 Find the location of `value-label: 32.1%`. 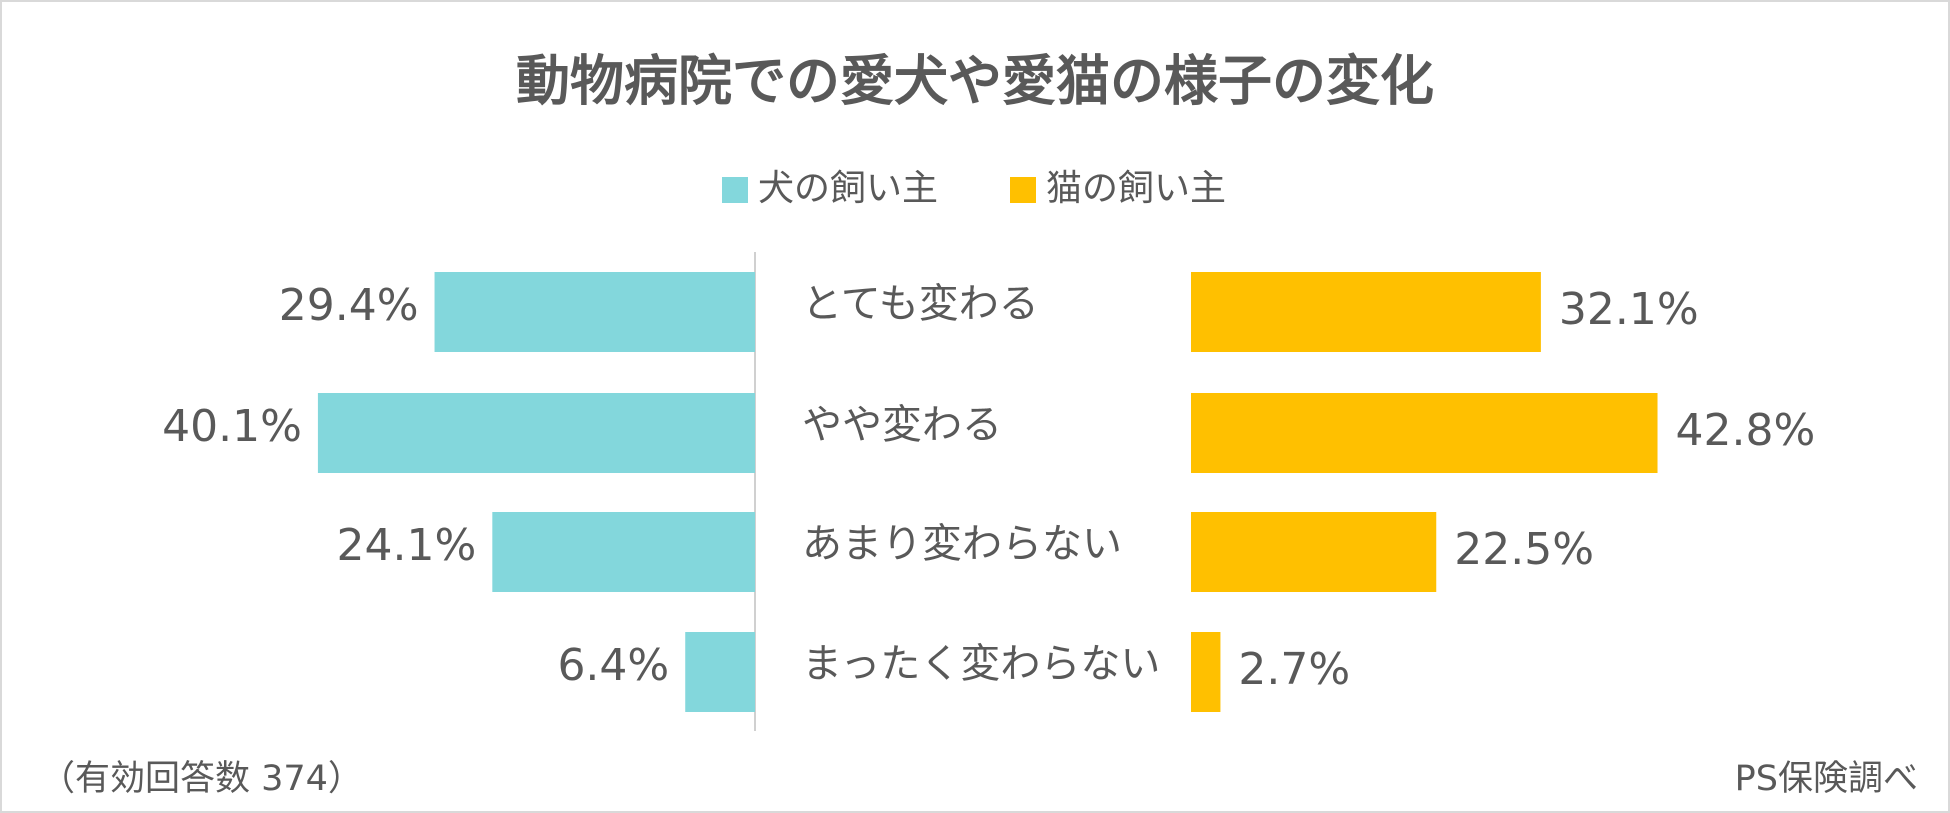

value-label: 32.1% is located at coordinates (1629, 309).